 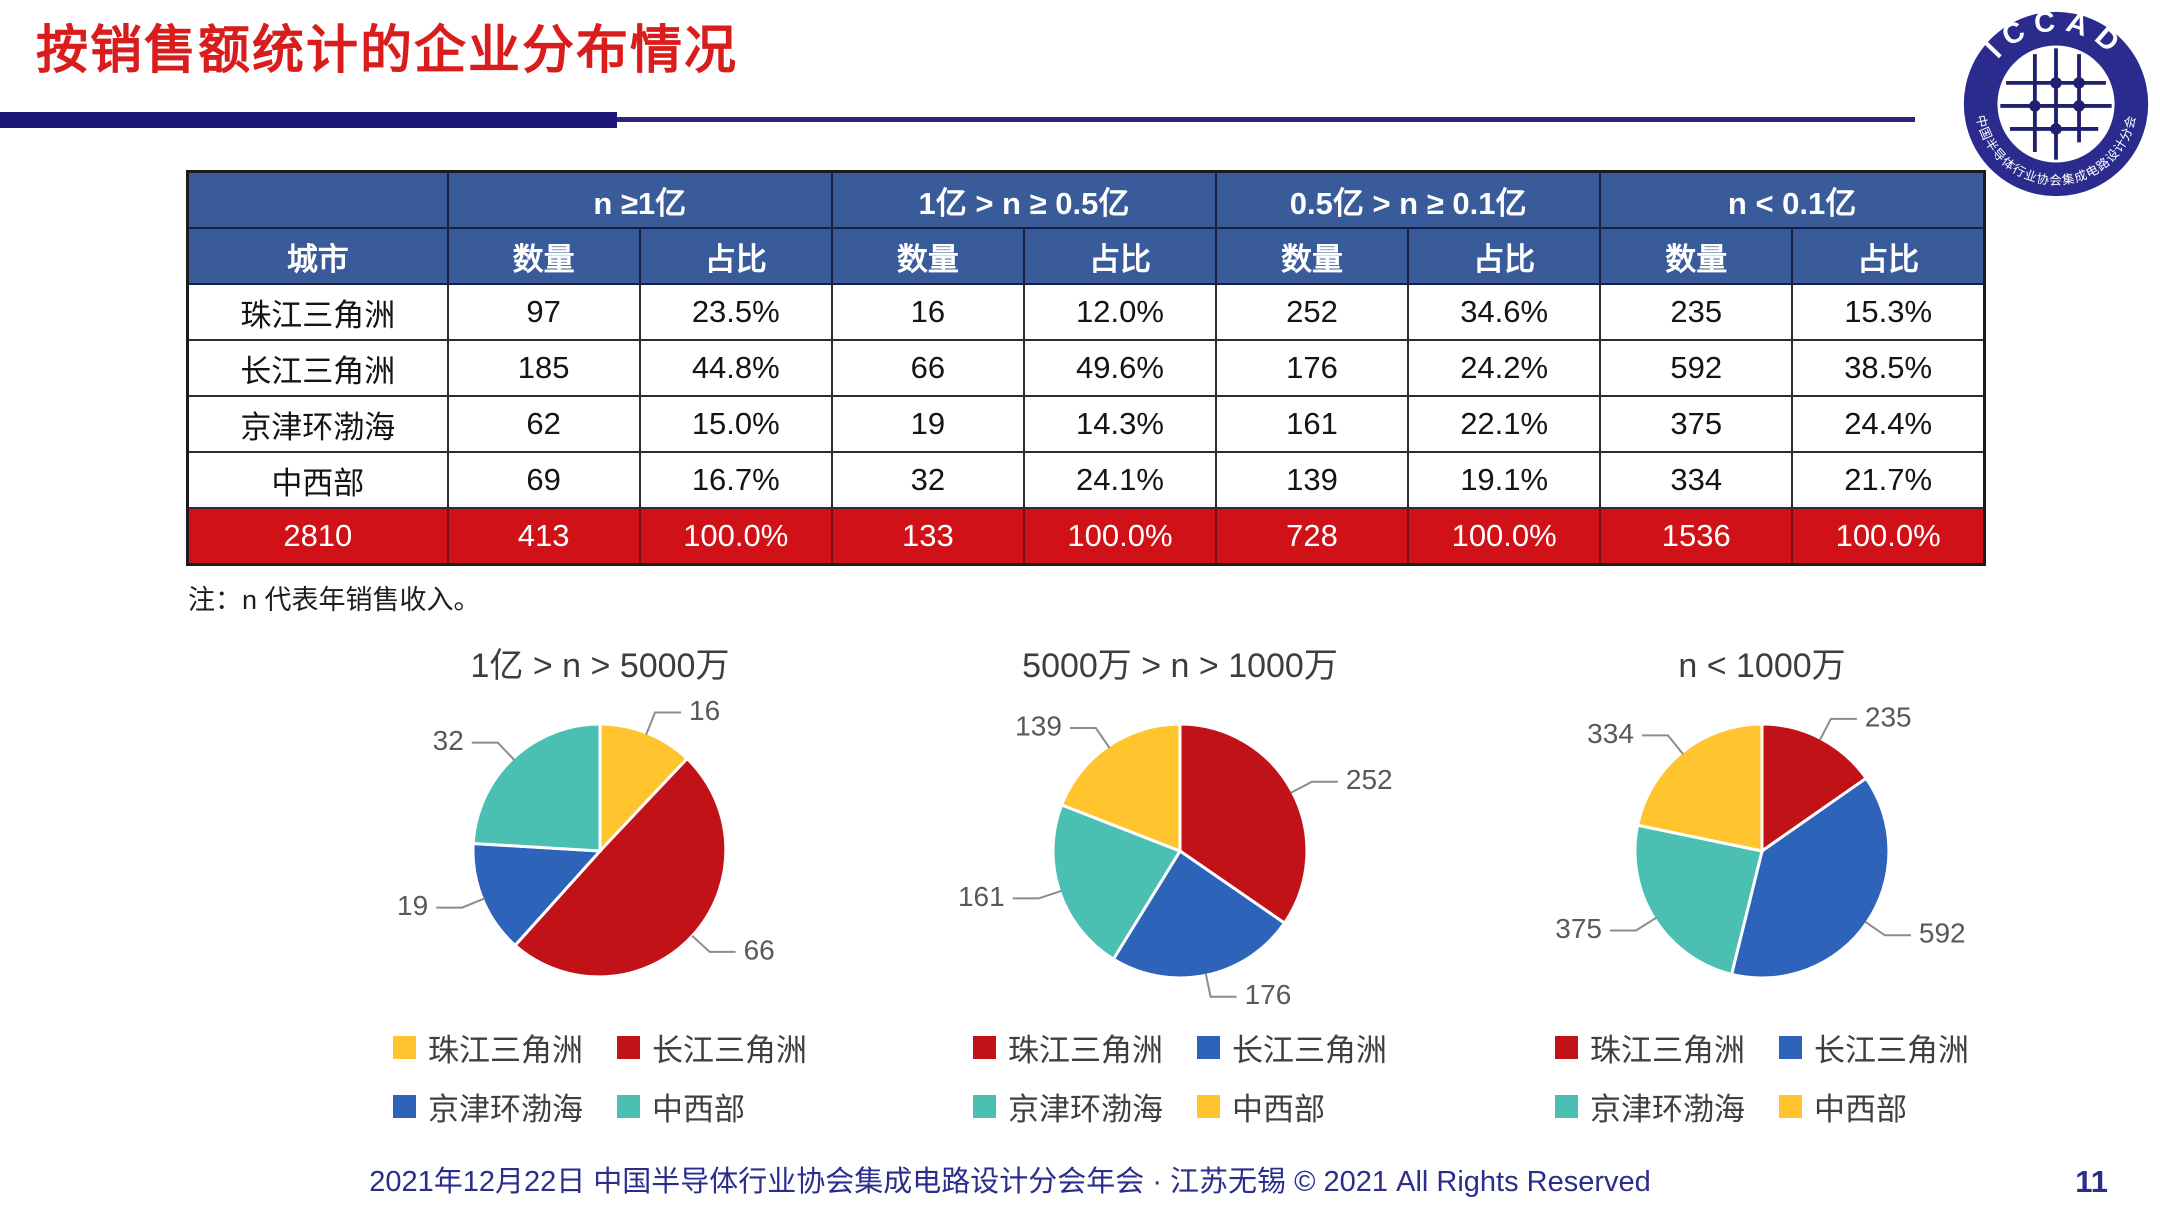 I want to click on pie-chart-1: 1亿 > n > 5000万 16 66 19 32 珠江三角洲 长江三角洲 京津环渤海 中西部, so click(x=600, y=883).